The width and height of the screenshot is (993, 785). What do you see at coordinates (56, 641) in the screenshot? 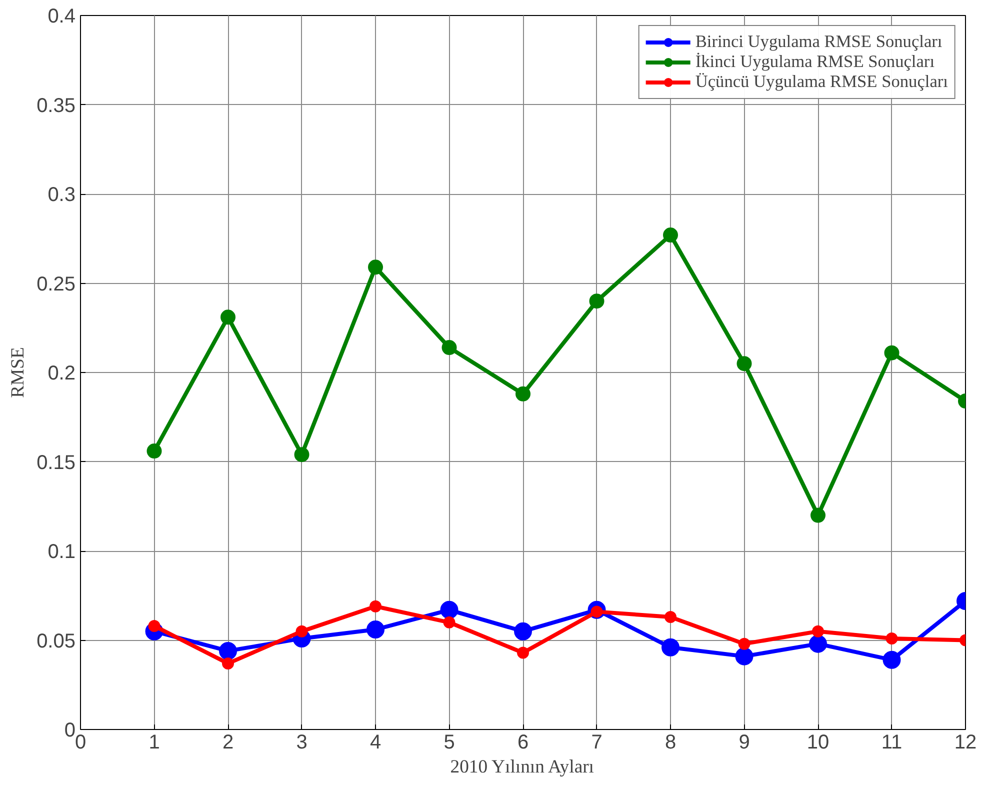
I see `y-tick-label: 0.05` at bounding box center [56, 641].